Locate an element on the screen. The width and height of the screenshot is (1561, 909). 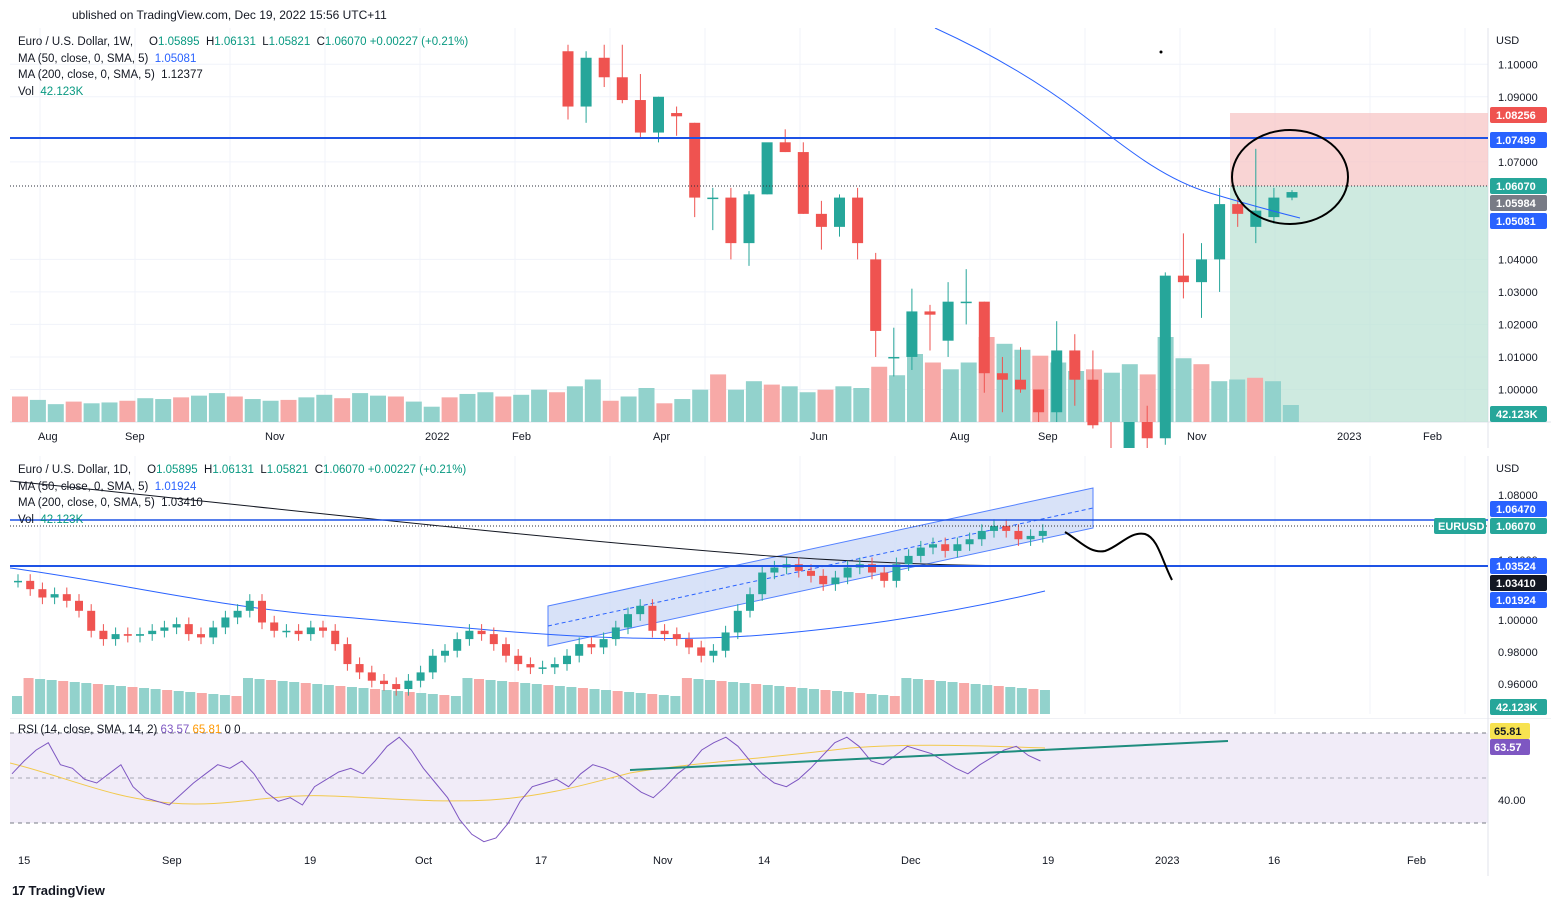
price-tag: 42.123K is located at coordinates (1518, 707).